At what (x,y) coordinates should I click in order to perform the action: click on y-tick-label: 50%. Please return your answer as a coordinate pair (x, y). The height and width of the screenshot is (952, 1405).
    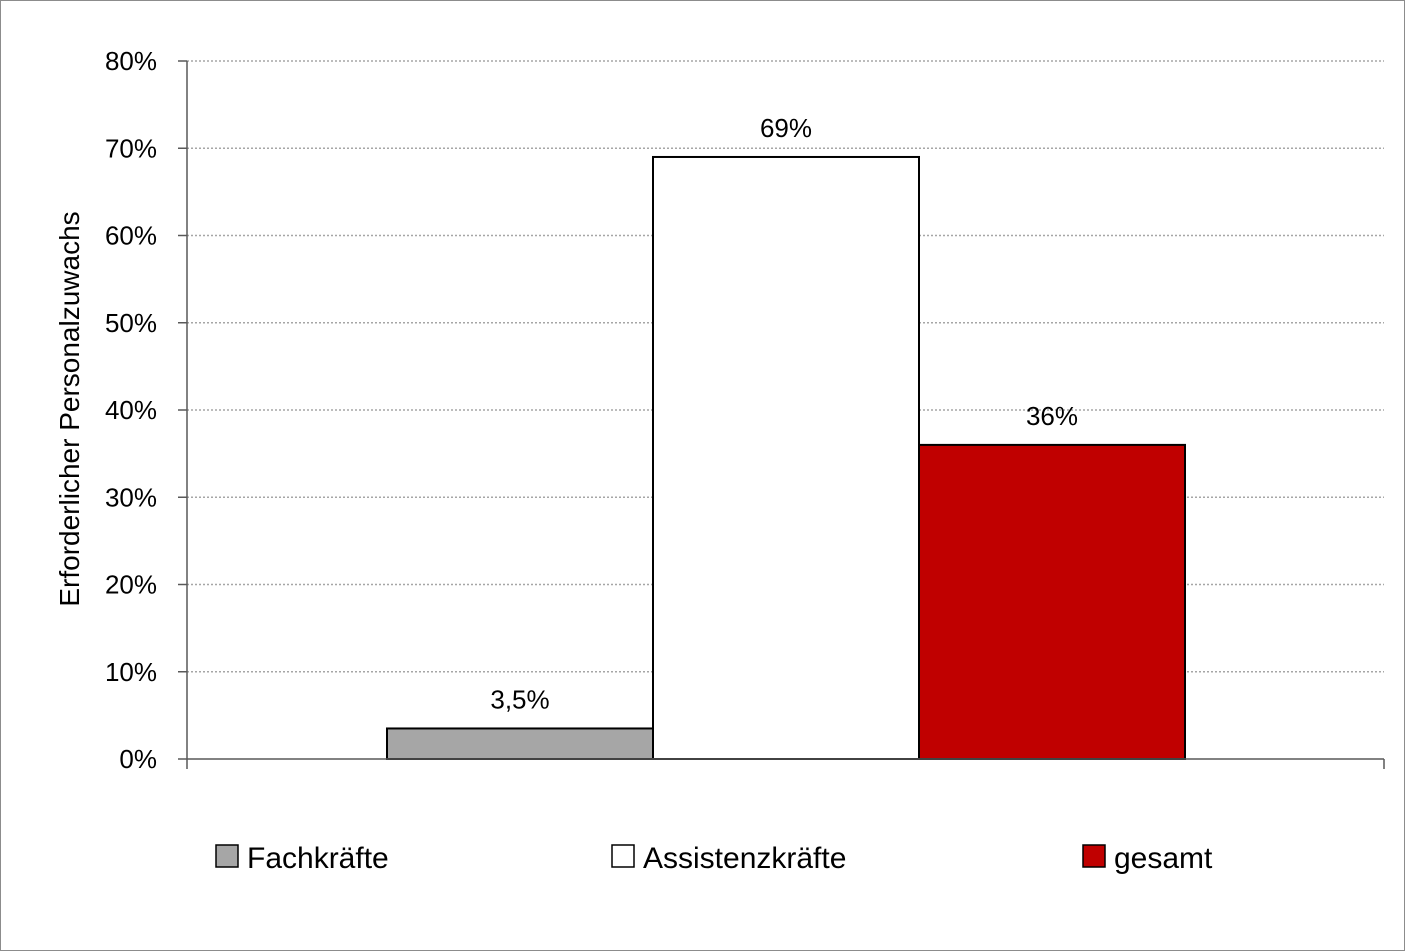
    Looking at the image, I should click on (131, 323).